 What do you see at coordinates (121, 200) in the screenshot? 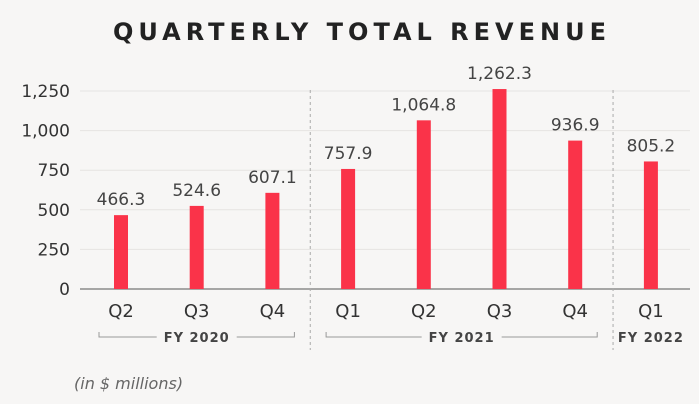
I see `value-label: 466.3` at bounding box center [121, 200].